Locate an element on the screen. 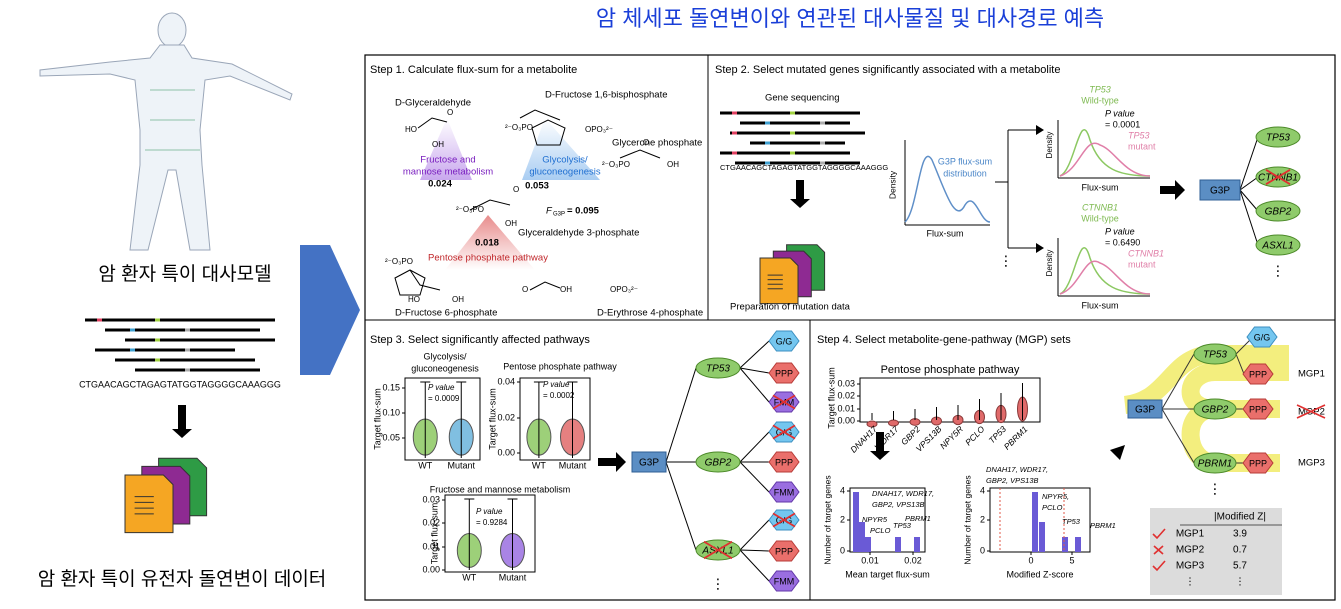 This screenshot has height=609, width=1341. label: NPYR5, is located at coordinates (1055, 496).